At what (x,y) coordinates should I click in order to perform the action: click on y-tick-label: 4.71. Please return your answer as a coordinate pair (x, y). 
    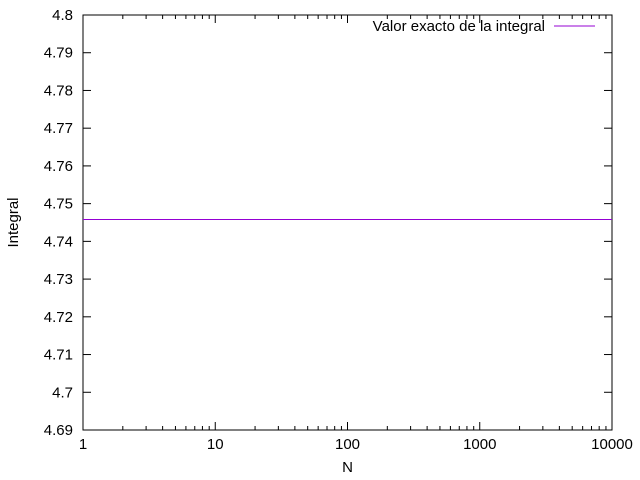
    Looking at the image, I should click on (58, 355).